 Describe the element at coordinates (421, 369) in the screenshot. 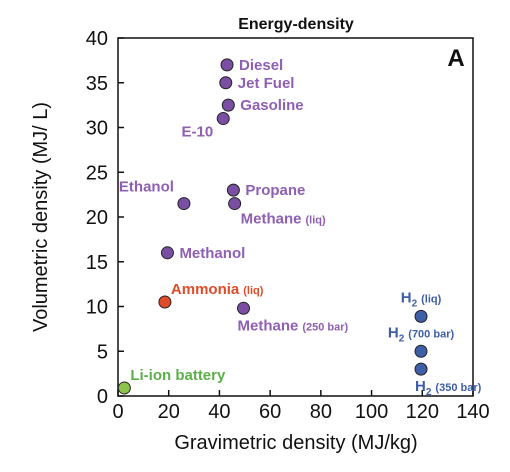

I see `point-h2-350-bar` at that location.